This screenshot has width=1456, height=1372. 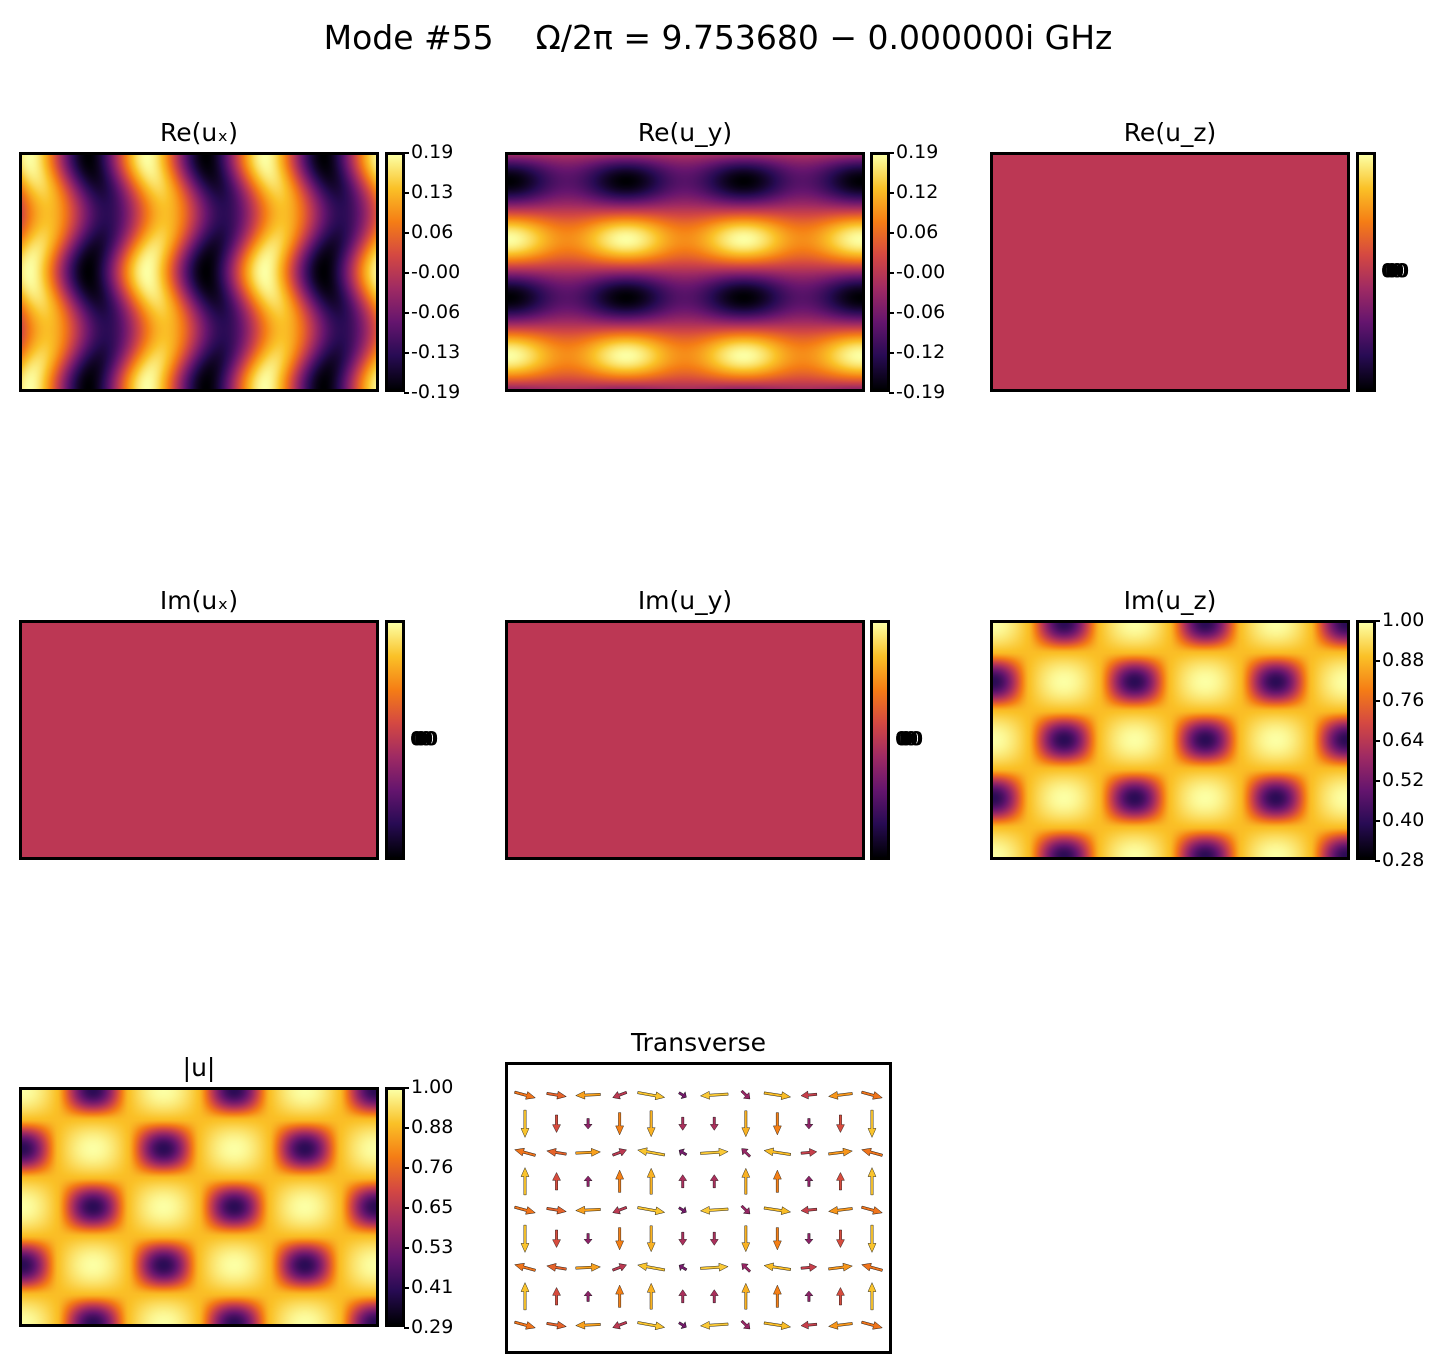 I want to click on colorbar-tick-label: 0.000, so click(x=423, y=739).